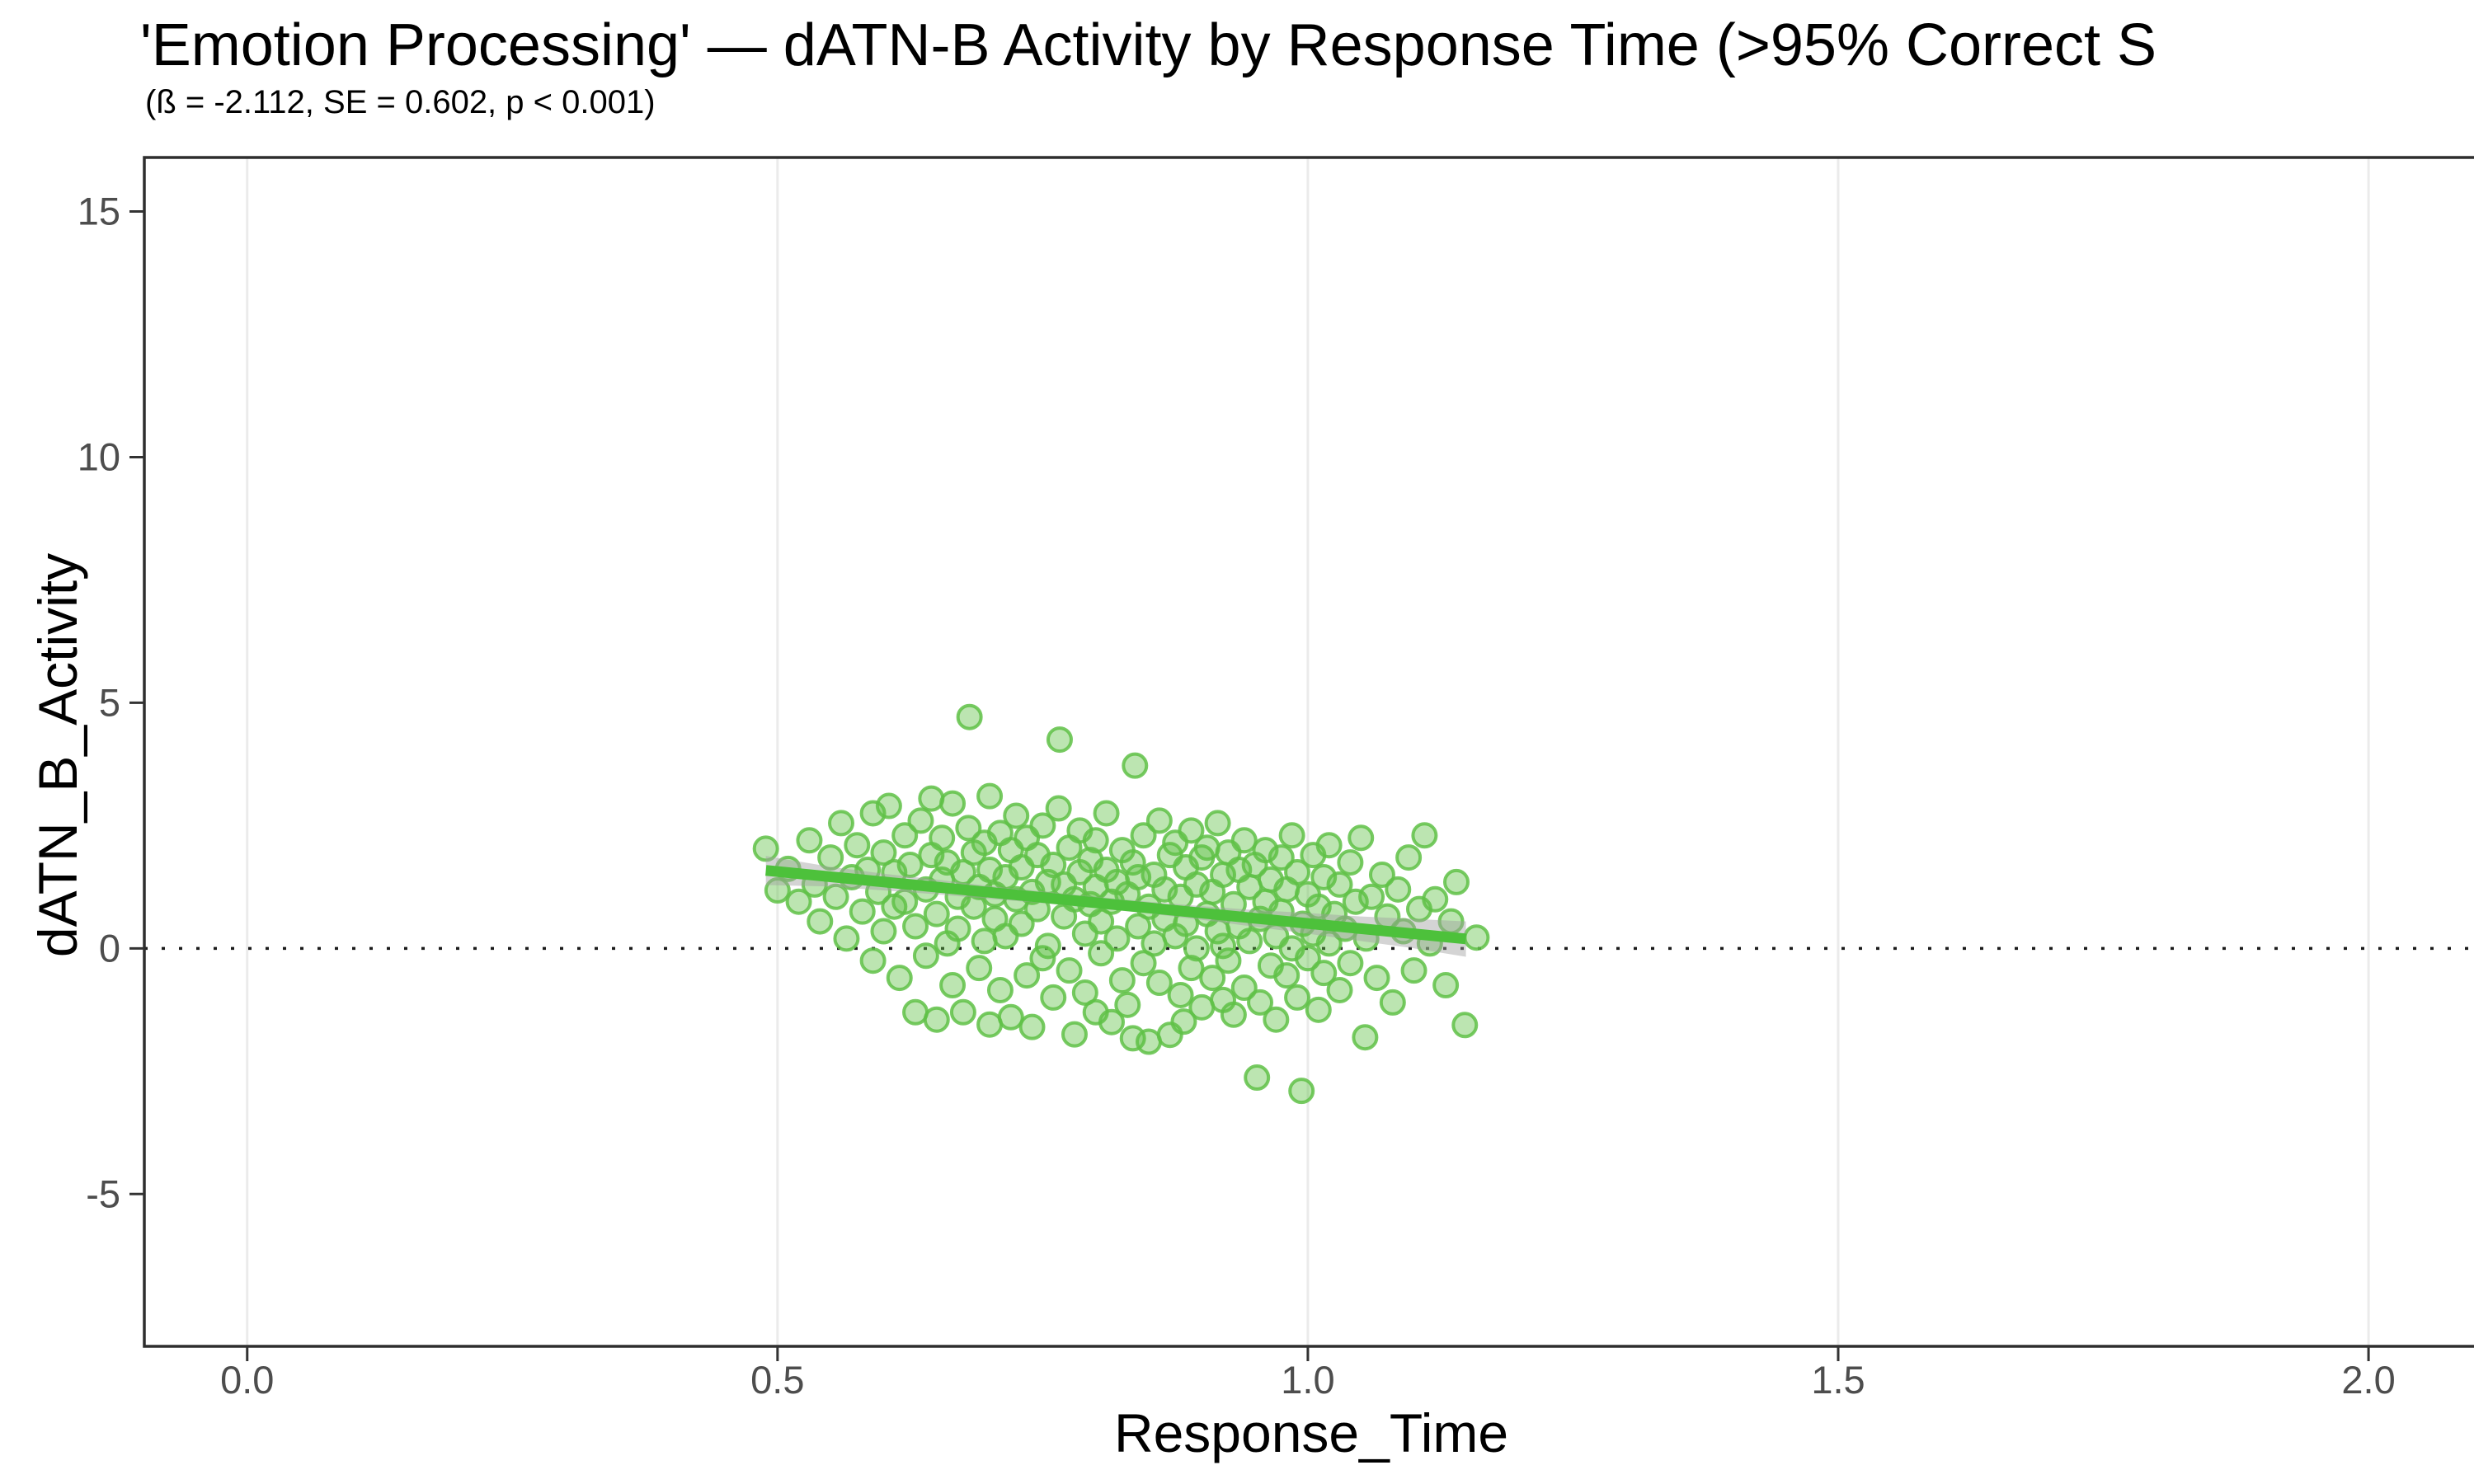 The height and width of the screenshot is (1484, 2474). Describe the element at coordinates (99, 456) in the screenshot. I see `y-tick-label: 10` at that location.